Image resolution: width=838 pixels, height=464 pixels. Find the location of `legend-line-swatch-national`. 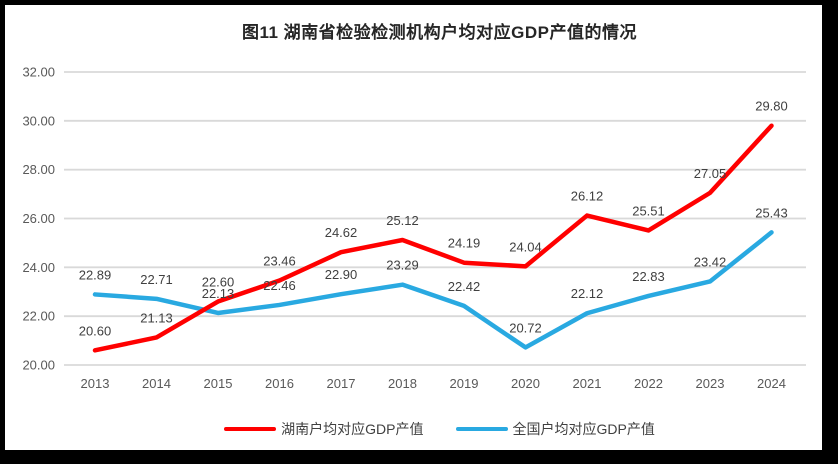

legend-line-swatch-national is located at coordinates (481, 429).